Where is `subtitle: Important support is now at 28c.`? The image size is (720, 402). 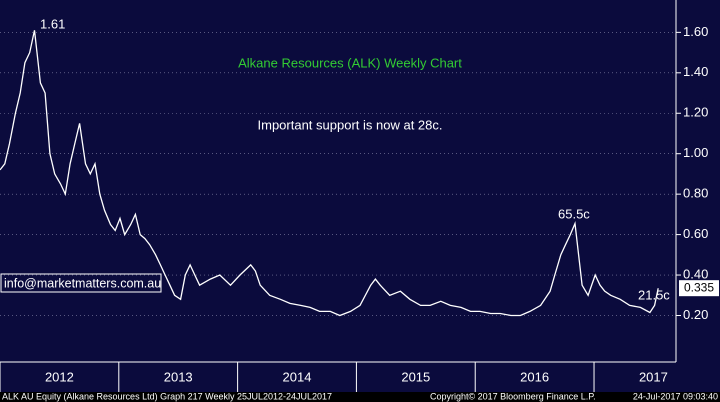
subtitle: Important support is now at 28c. is located at coordinates (350, 124).